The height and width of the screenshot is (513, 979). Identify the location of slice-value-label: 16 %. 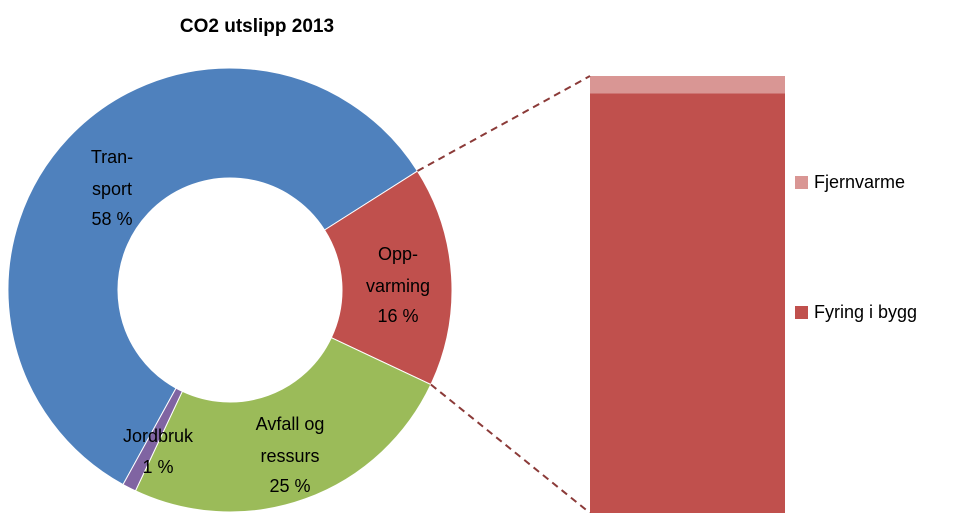
(397, 316).